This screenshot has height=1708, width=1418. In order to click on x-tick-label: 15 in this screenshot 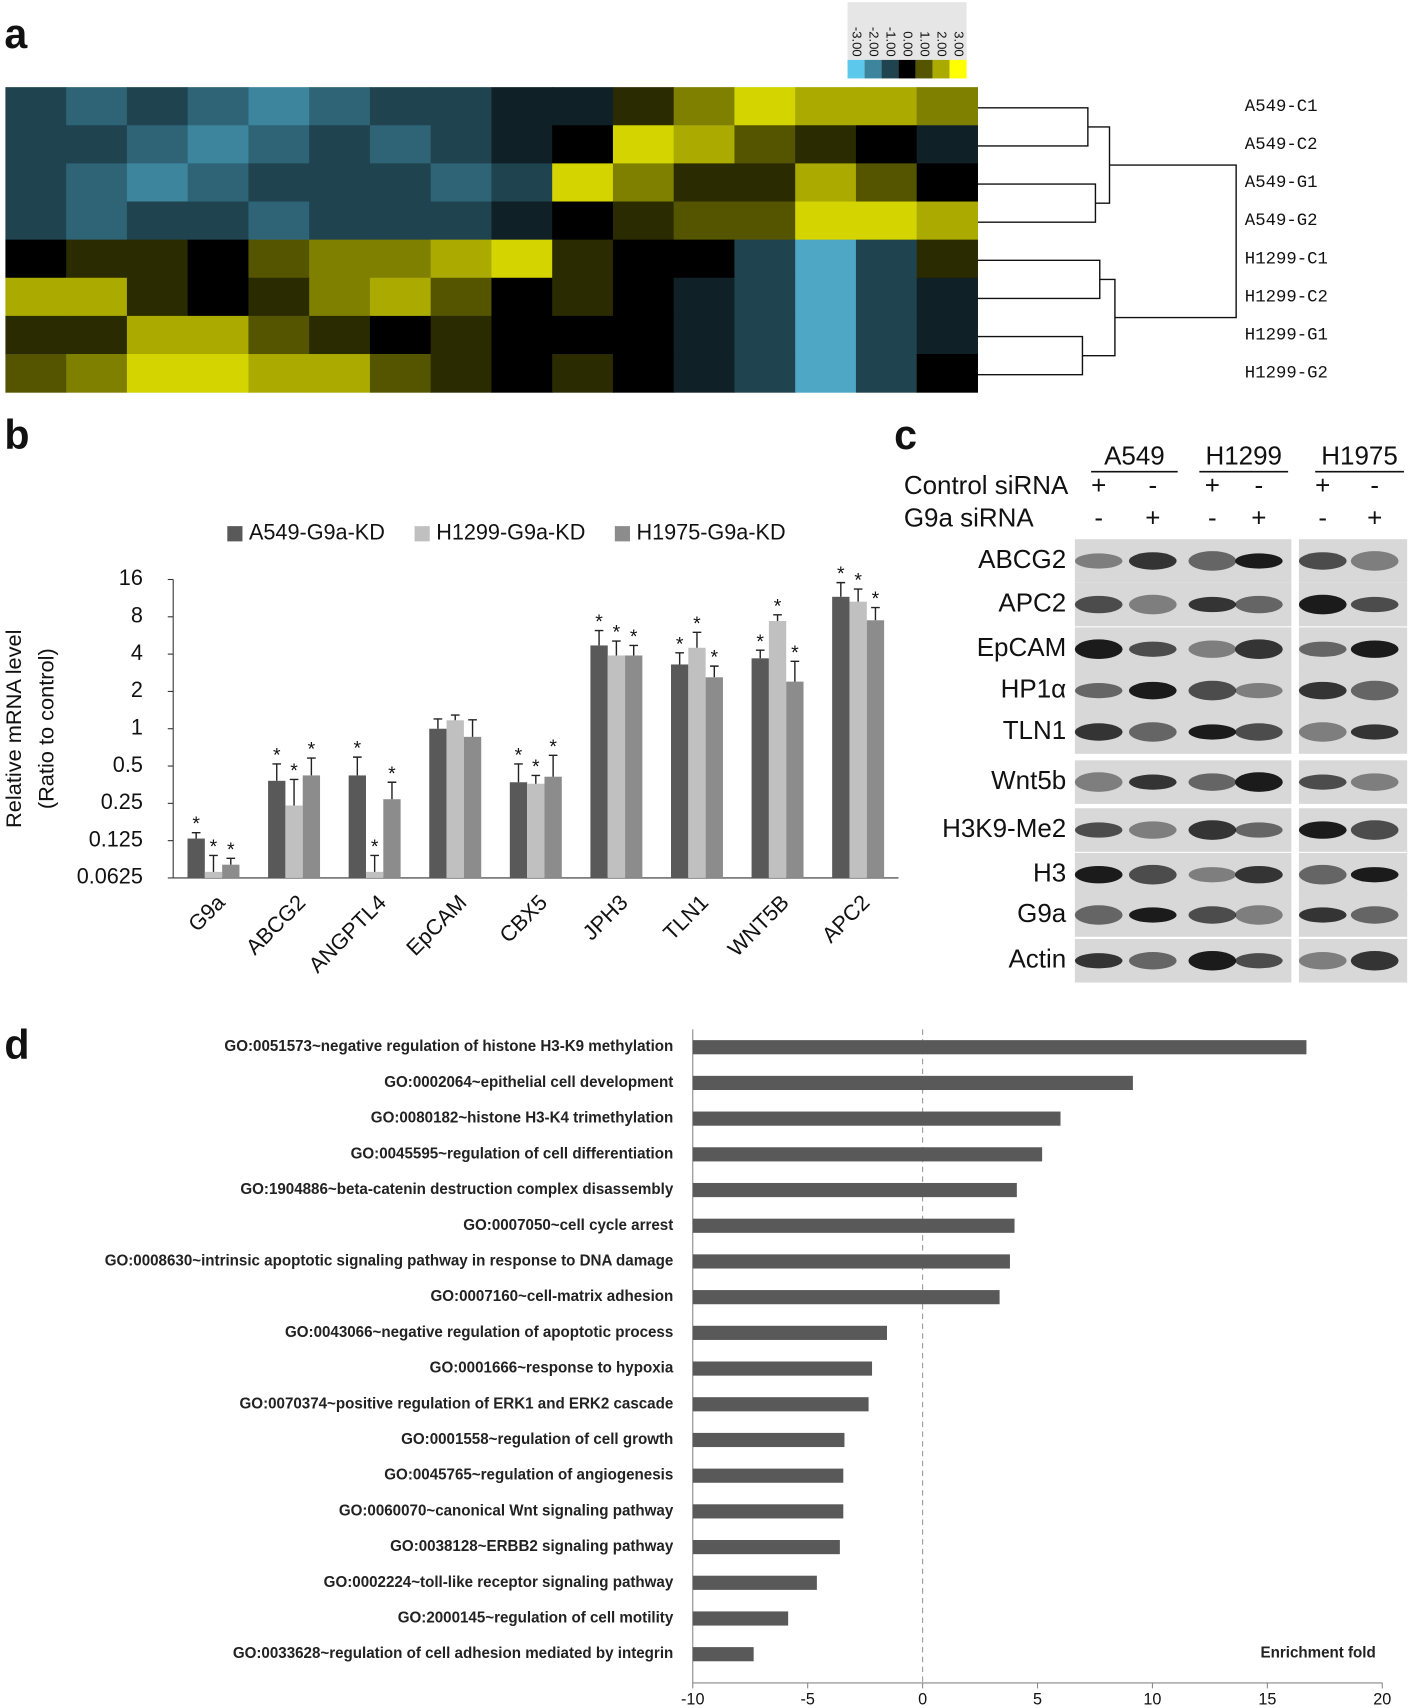, I will do `click(1267, 1699)`.